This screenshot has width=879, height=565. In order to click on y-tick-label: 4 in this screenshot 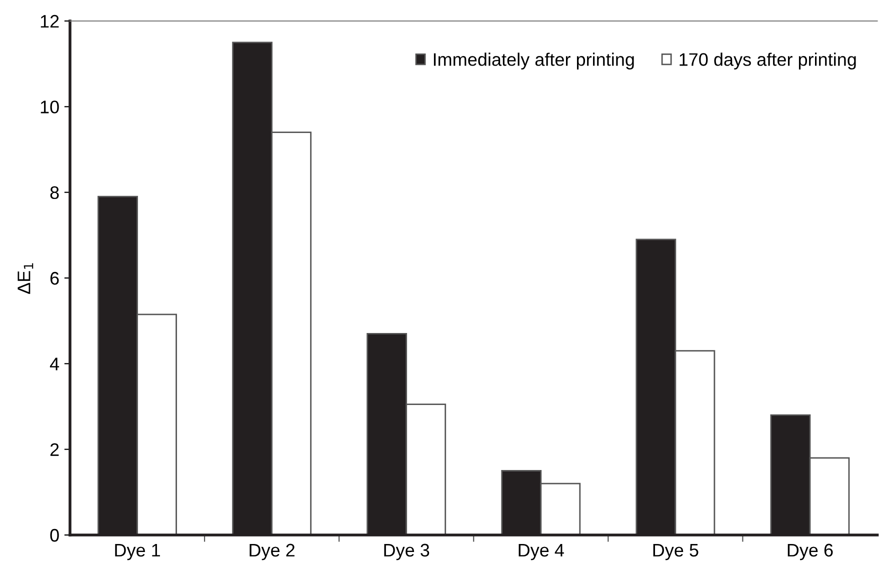, I will do `click(55, 364)`.